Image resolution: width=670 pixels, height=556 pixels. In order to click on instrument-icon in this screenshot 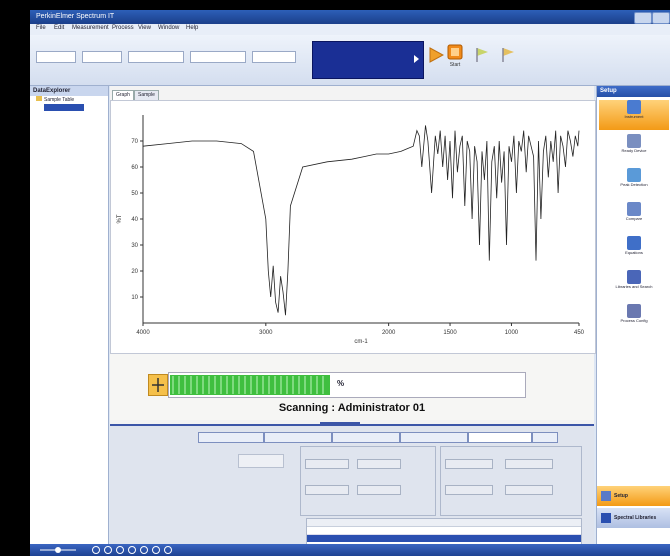, I will do `click(634, 107)`.